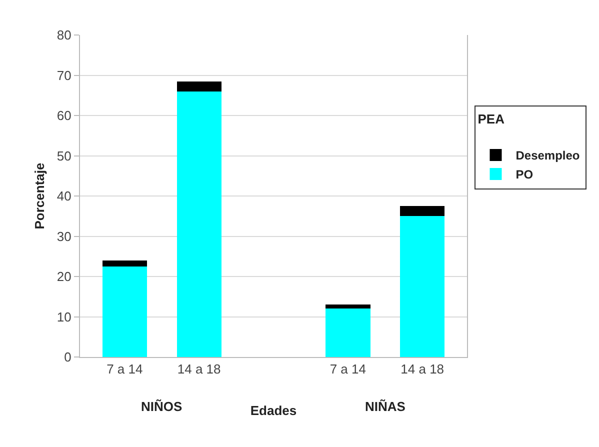  What do you see at coordinates (64, 75) in the screenshot?
I see `y-tick-label: 70` at bounding box center [64, 75].